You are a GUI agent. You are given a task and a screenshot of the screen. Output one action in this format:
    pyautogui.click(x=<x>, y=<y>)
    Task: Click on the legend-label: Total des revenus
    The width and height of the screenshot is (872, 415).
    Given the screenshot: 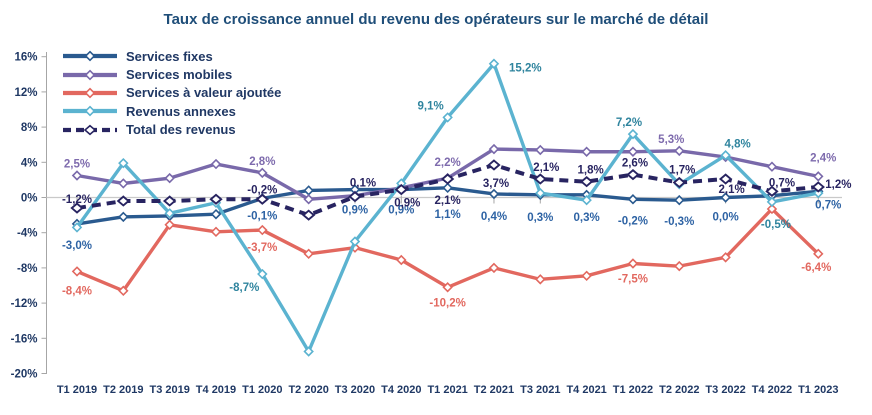 What is the action you would take?
    pyautogui.click(x=181, y=130)
    